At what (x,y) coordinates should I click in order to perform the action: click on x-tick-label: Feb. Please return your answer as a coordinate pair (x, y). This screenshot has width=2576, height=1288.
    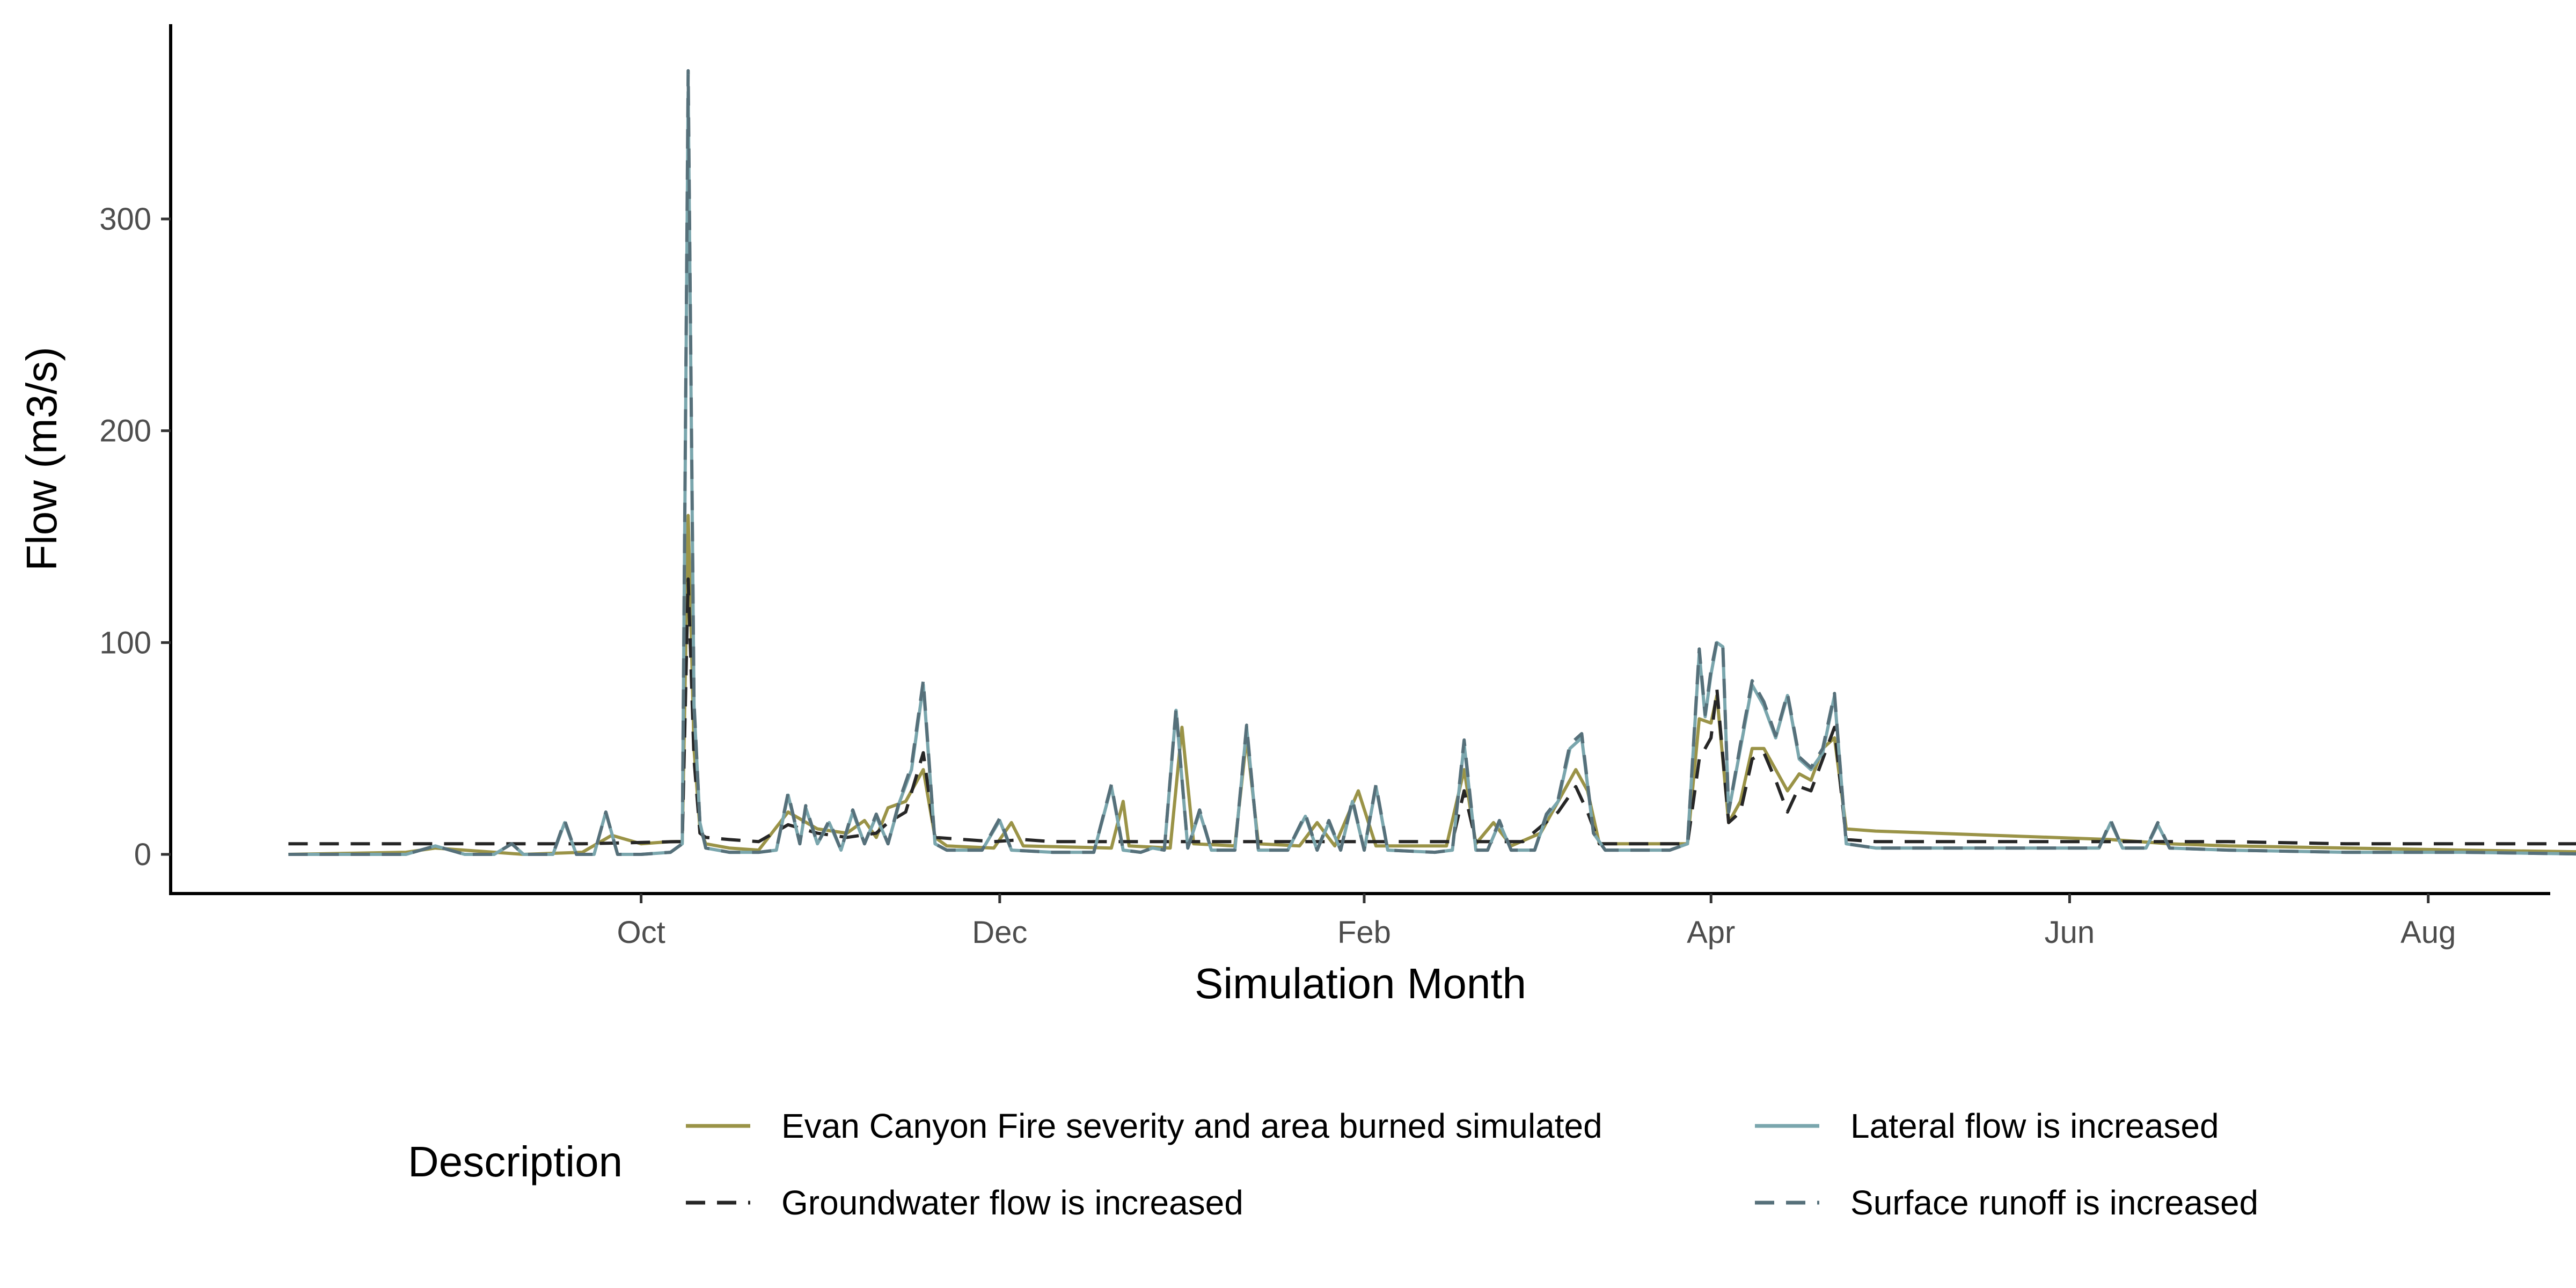
    Looking at the image, I should click on (1364, 932).